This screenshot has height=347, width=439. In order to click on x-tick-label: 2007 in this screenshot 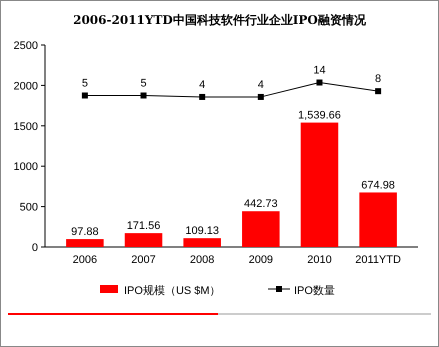, I will do `click(143, 260)`.